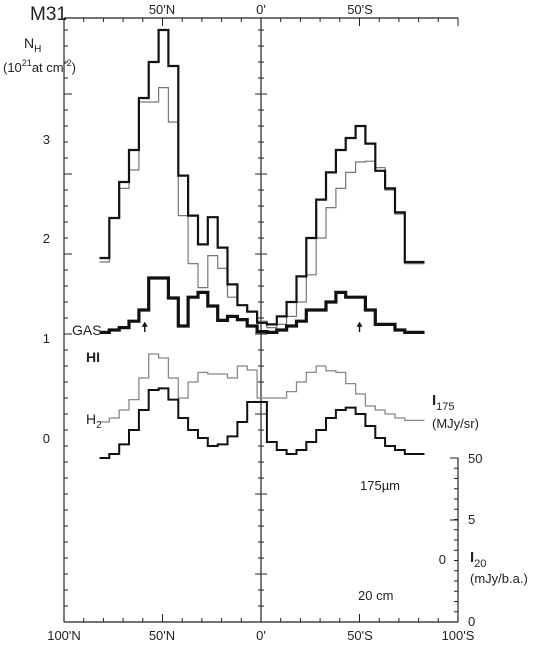  Describe the element at coordinates (471, 519) in the screenshot. I see `right-tick-label: 5` at that location.